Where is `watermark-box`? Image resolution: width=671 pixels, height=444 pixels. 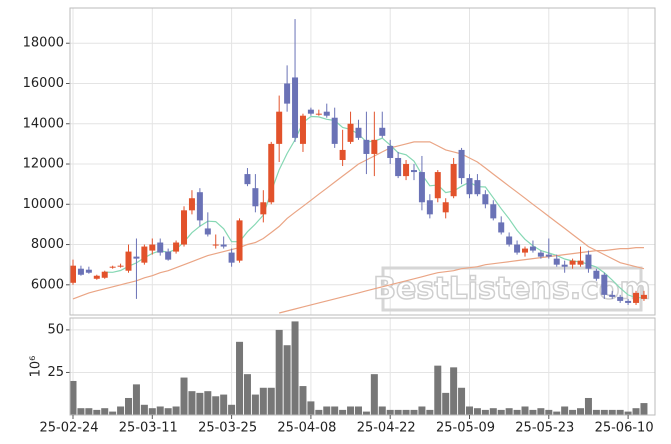 watermark-box is located at coordinates (512, 289).